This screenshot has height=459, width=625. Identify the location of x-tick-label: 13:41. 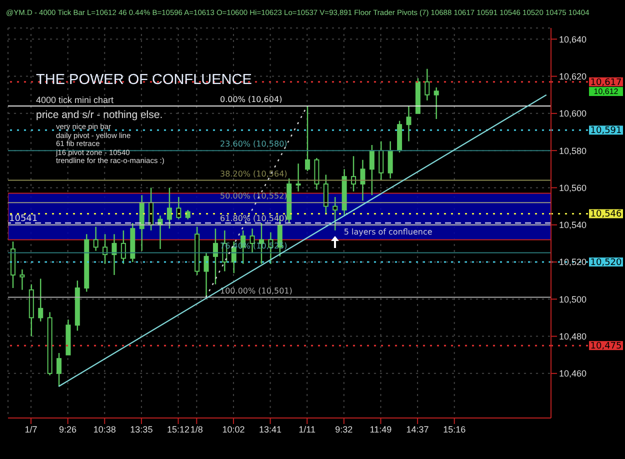
(270, 429).